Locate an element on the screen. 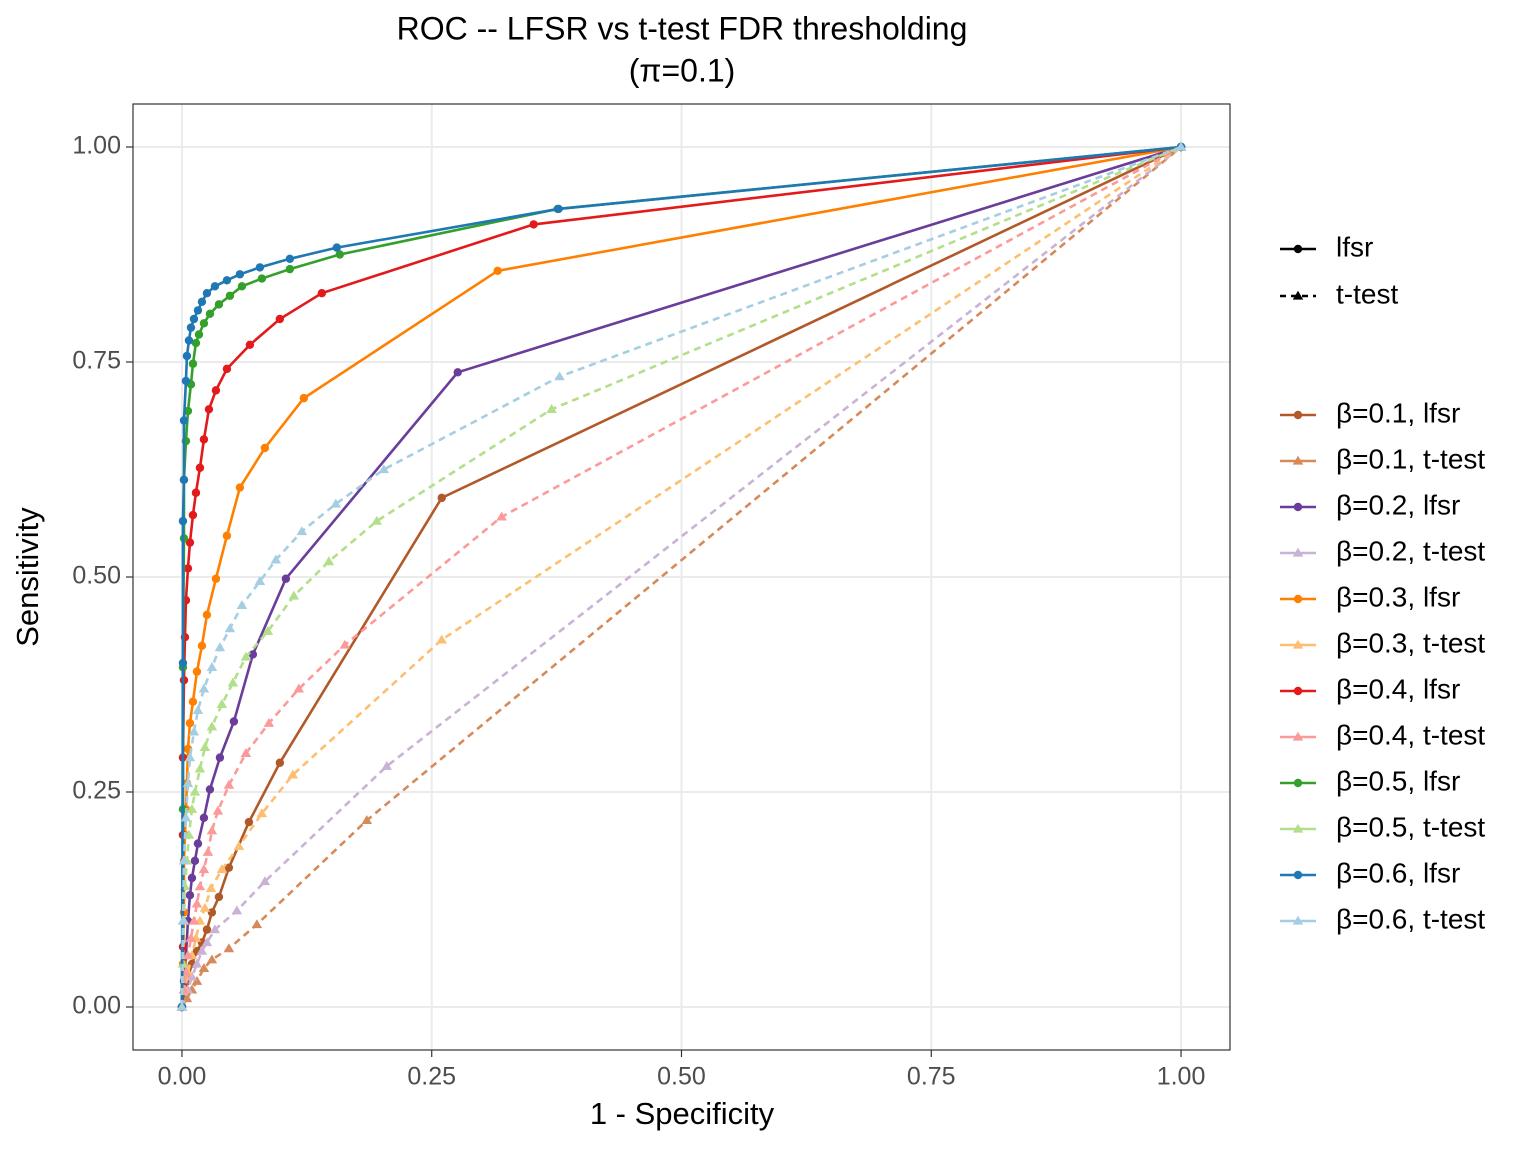 This screenshot has width=1536, height=1152. x-tick-label: 0.50 is located at coordinates (681, 1077).